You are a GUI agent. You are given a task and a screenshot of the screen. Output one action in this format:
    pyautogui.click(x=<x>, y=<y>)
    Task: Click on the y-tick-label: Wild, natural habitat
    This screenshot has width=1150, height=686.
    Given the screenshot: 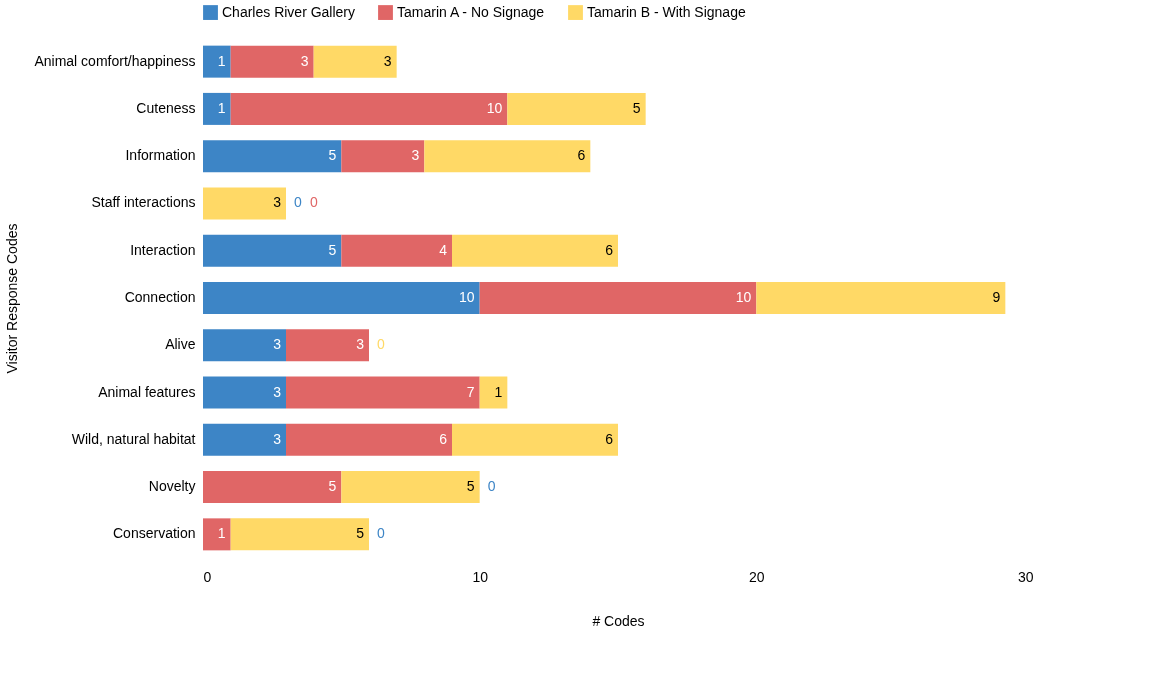 What is the action you would take?
    pyautogui.click(x=133, y=438)
    